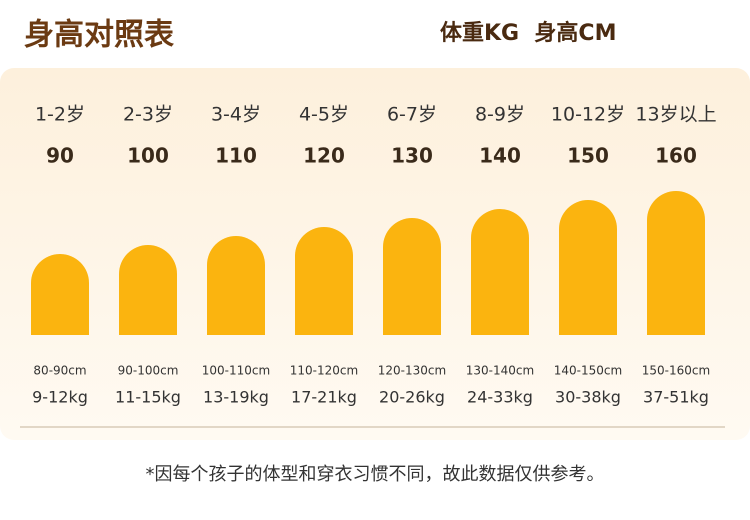 The width and height of the screenshot is (750, 520). I want to click on size-label: 150, so click(588, 156).